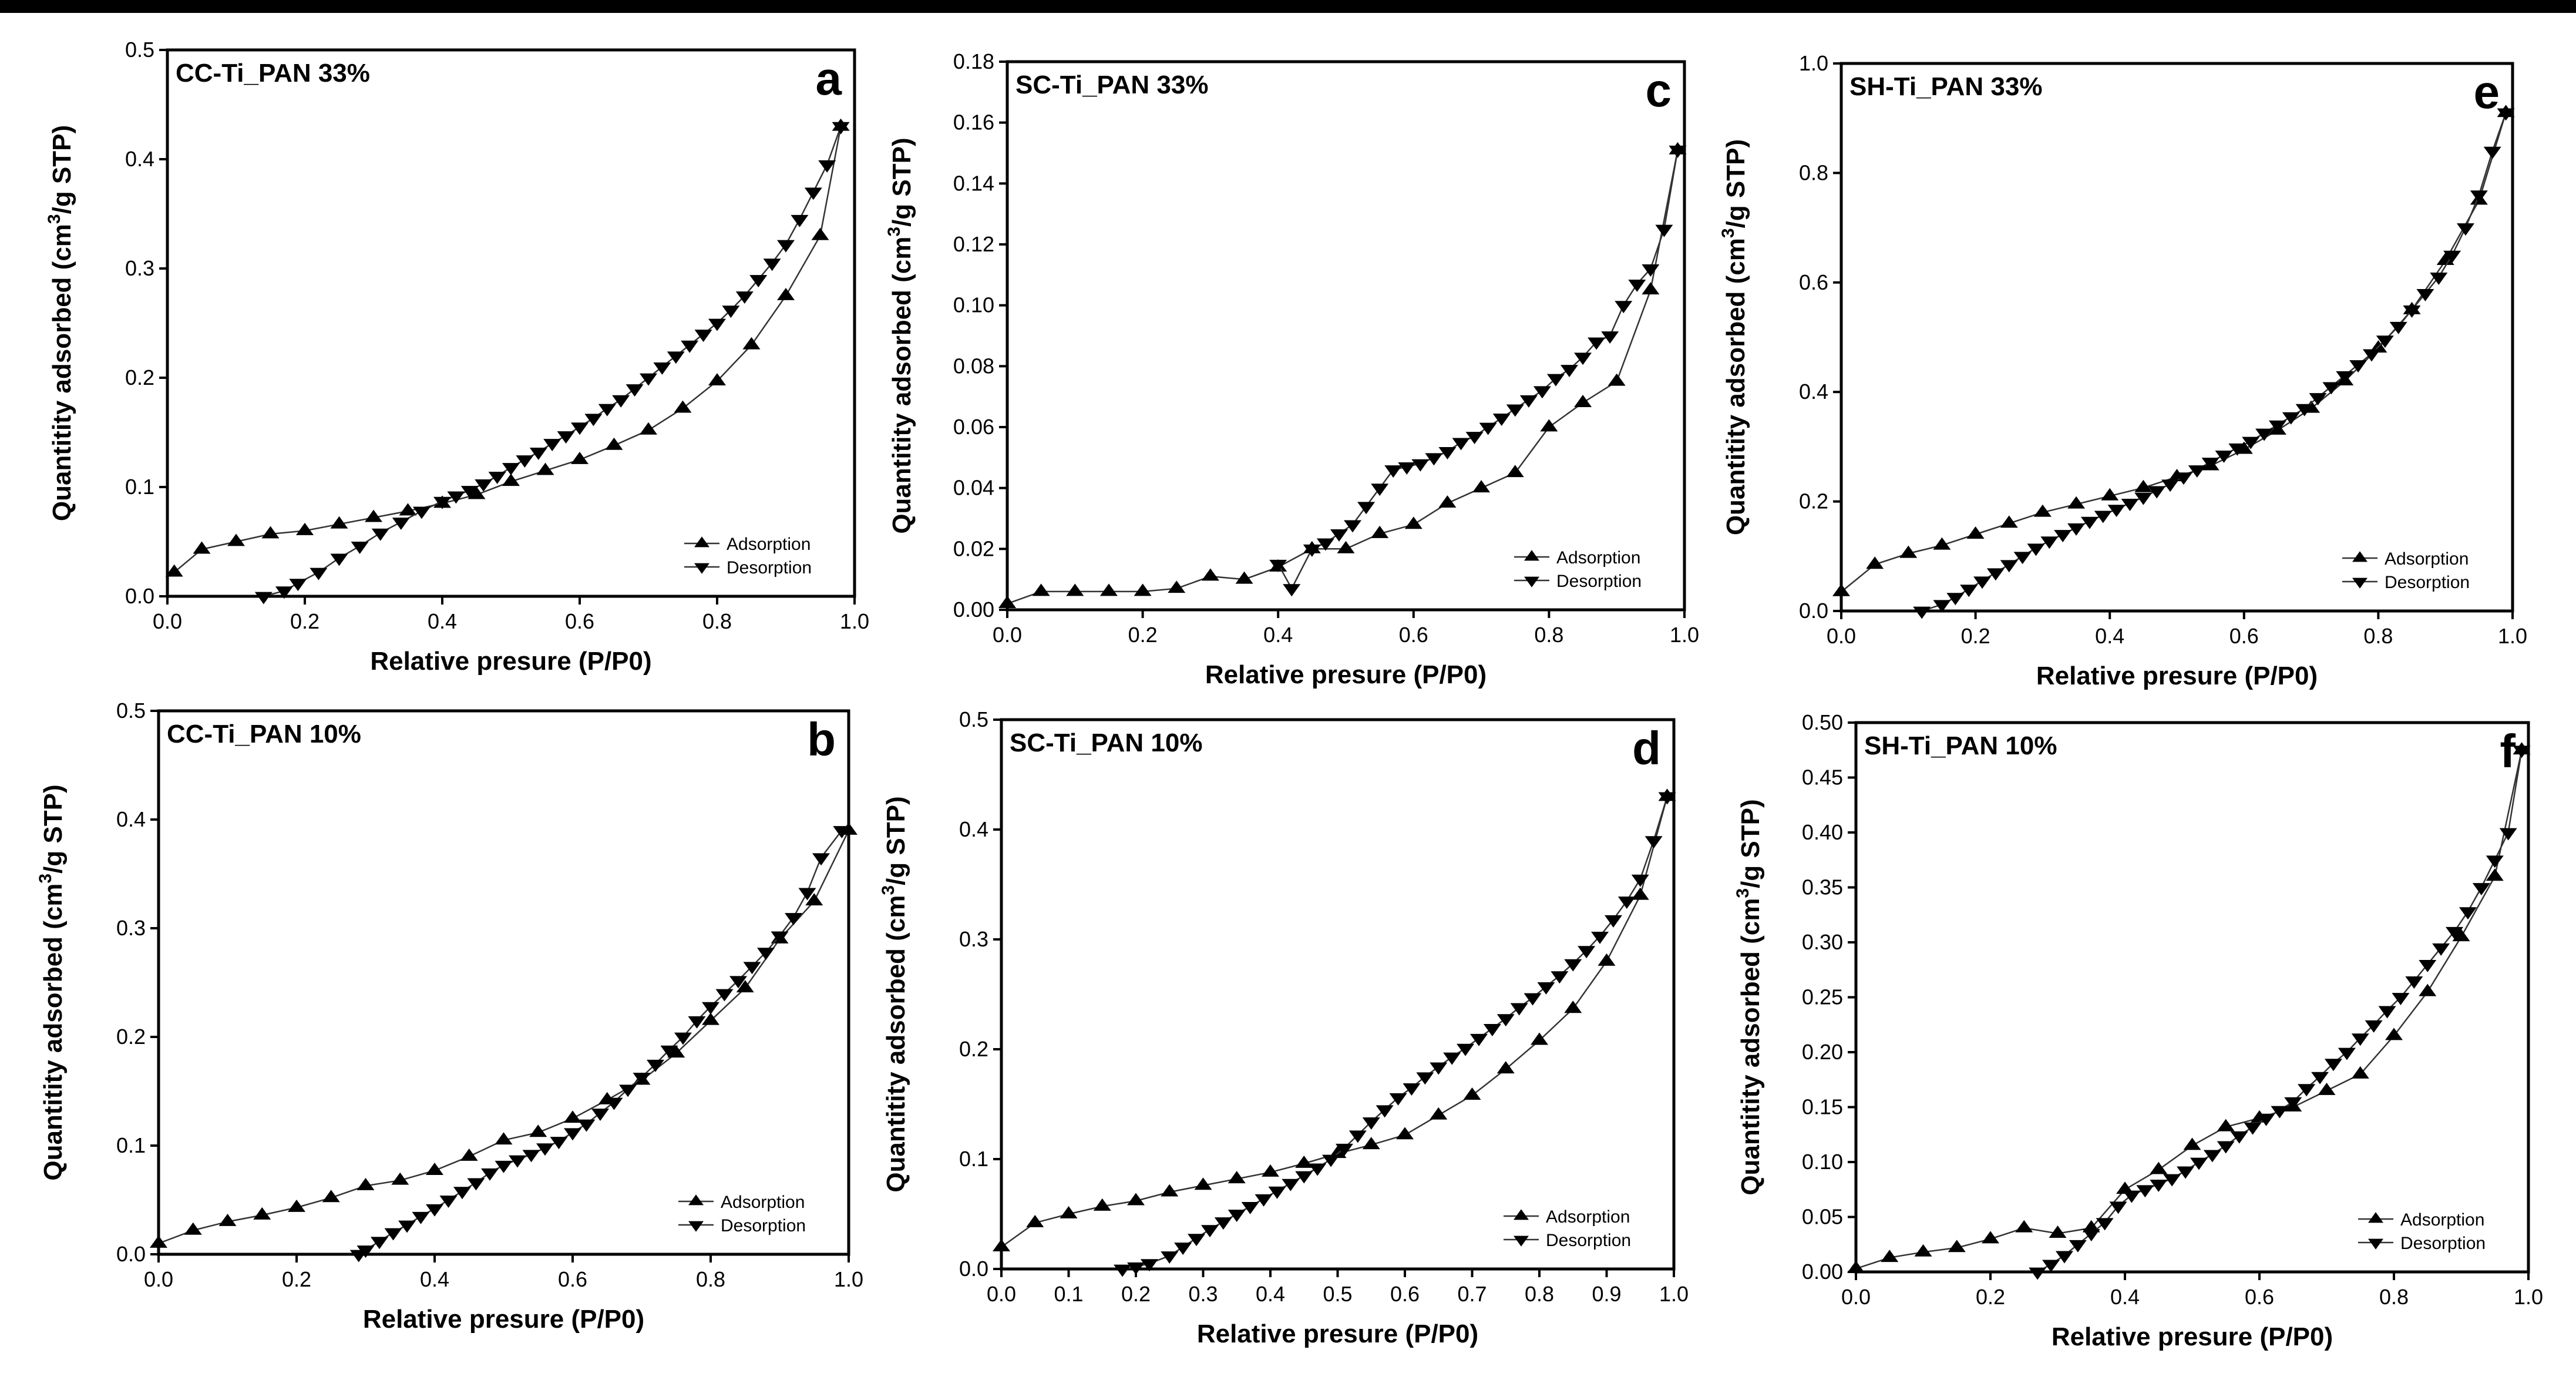 This screenshot has height=1380, width=2576. What do you see at coordinates (131, 928) in the screenshot?
I see `y-tick-label: 0.3` at bounding box center [131, 928].